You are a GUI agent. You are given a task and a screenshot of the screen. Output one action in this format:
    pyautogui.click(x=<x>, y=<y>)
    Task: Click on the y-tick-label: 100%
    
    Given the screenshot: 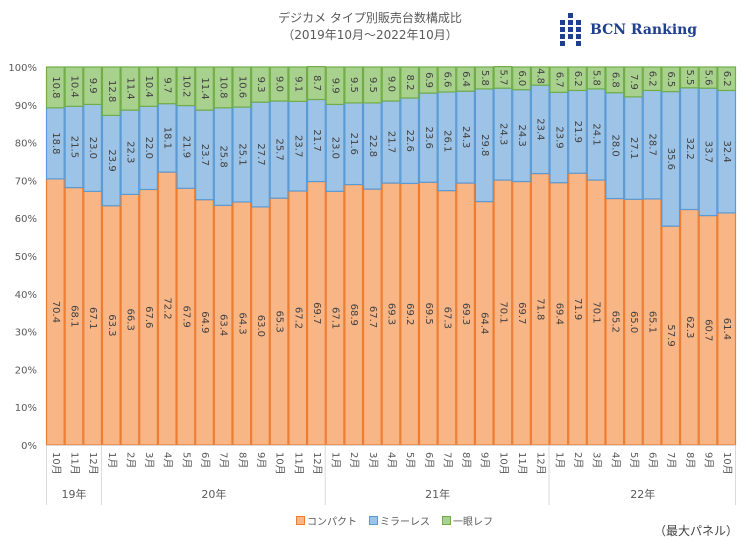 What is the action you would take?
    pyautogui.click(x=22, y=68)
    